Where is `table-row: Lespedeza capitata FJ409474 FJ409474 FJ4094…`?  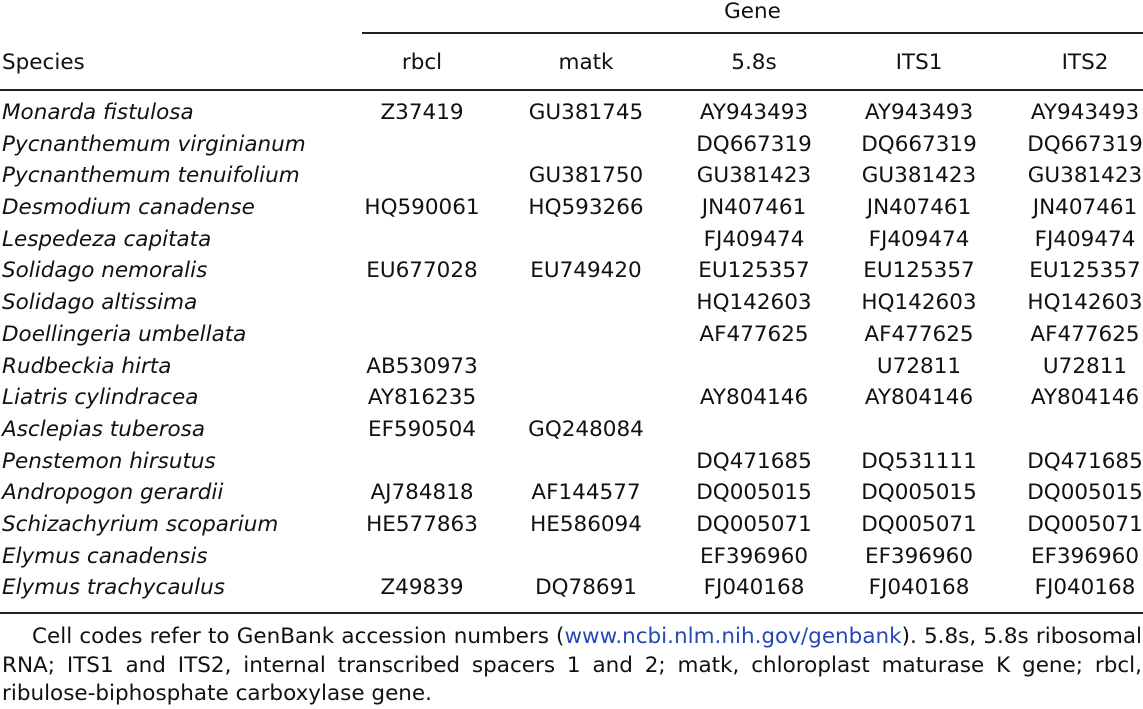 table-row: Lespedeza capitata FJ409474 FJ409474 FJ4094… is located at coordinates (571, 240).